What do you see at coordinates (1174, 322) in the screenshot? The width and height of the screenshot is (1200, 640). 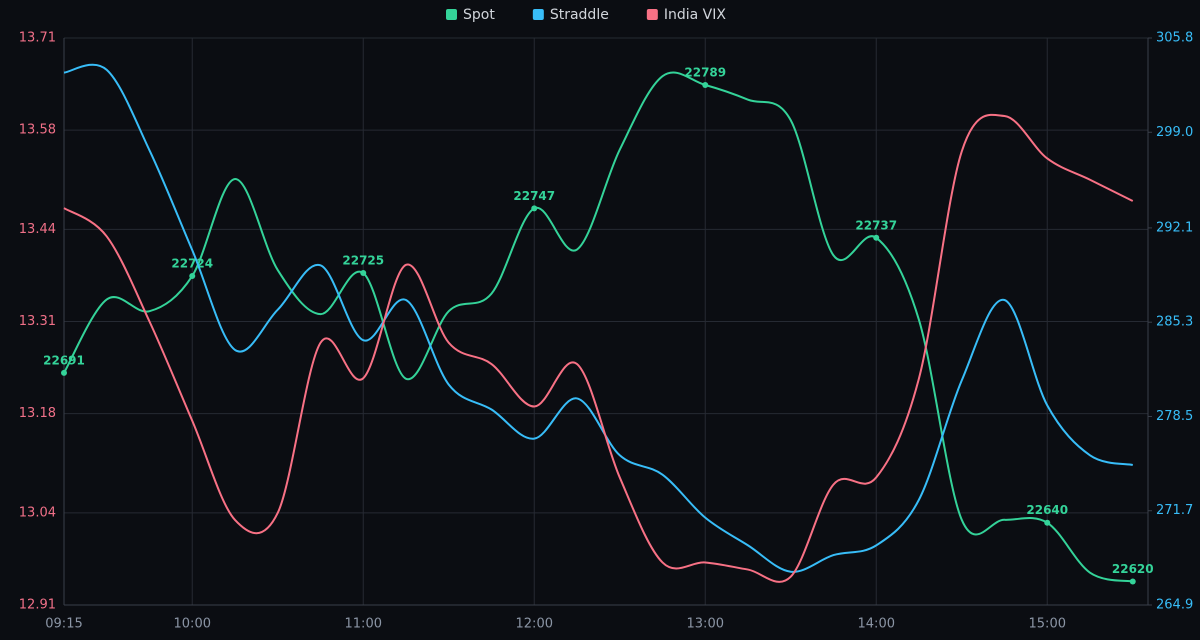 I see `y2-tick-label: 285.3` at bounding box center [1174, 322].